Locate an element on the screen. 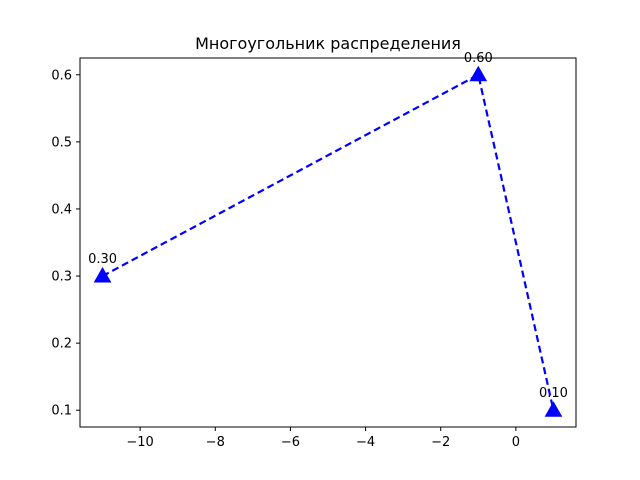 This screenshot has width=640, height=480. chart-title: Многоугольник распределения is located at coordinates (328, 43).